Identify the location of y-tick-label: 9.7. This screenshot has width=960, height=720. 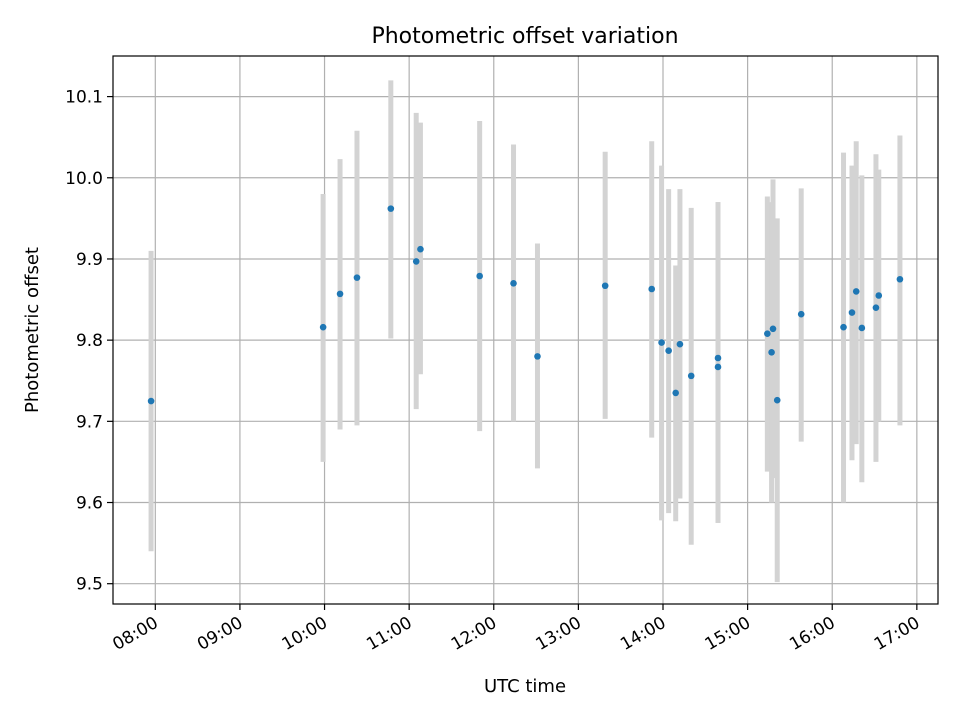
(89, 422).